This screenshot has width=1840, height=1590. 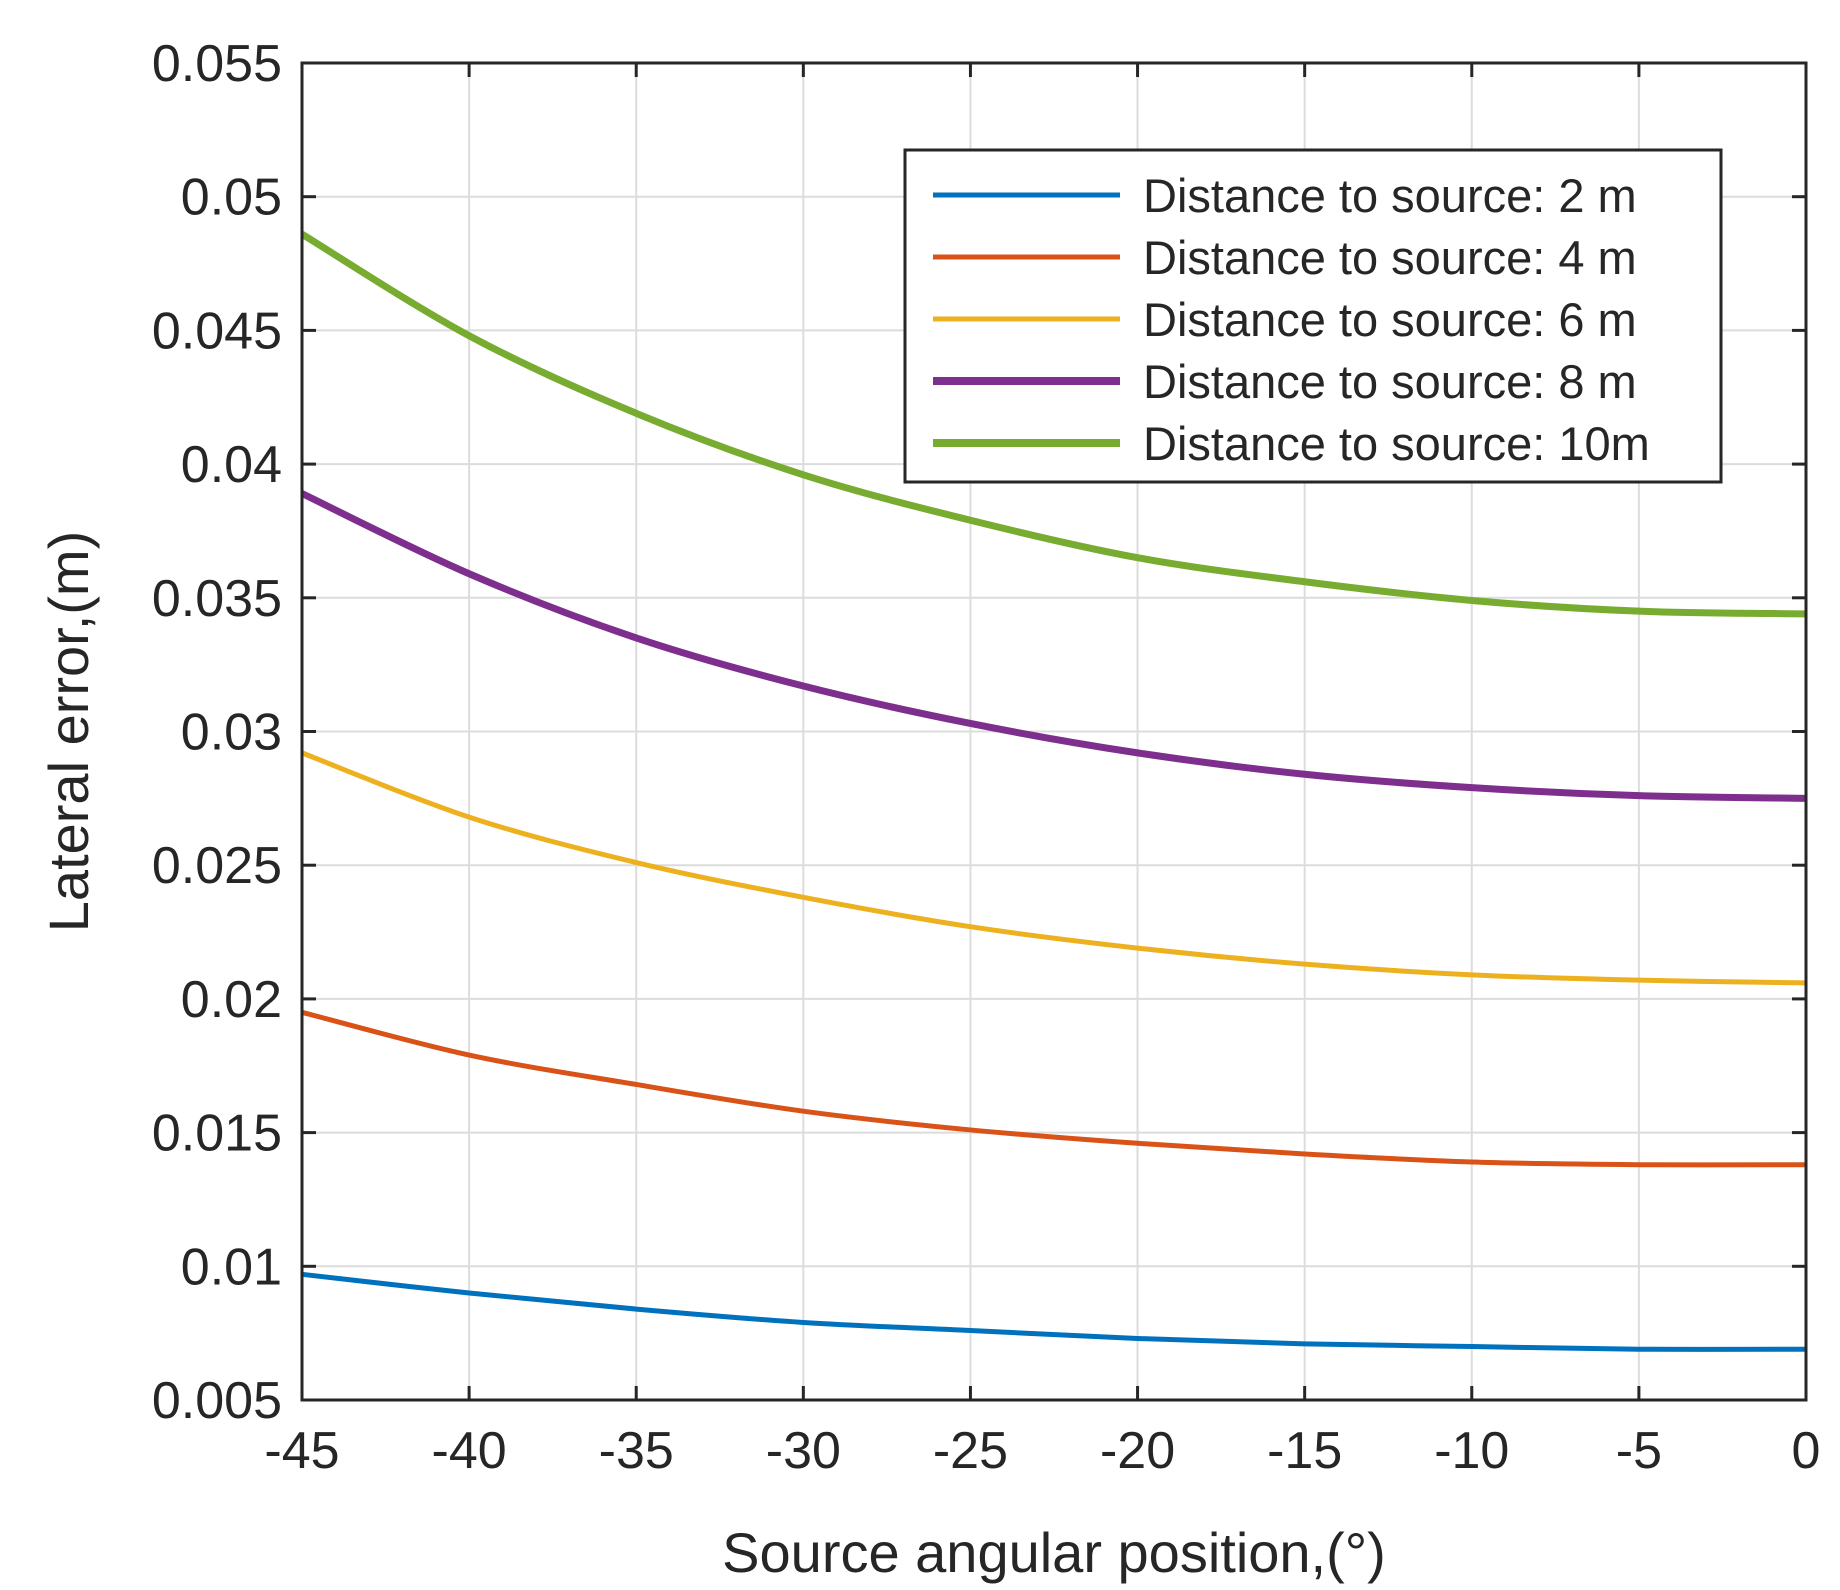 I want to click on x-tick-label: -5, so click(x=1639, y=1451).